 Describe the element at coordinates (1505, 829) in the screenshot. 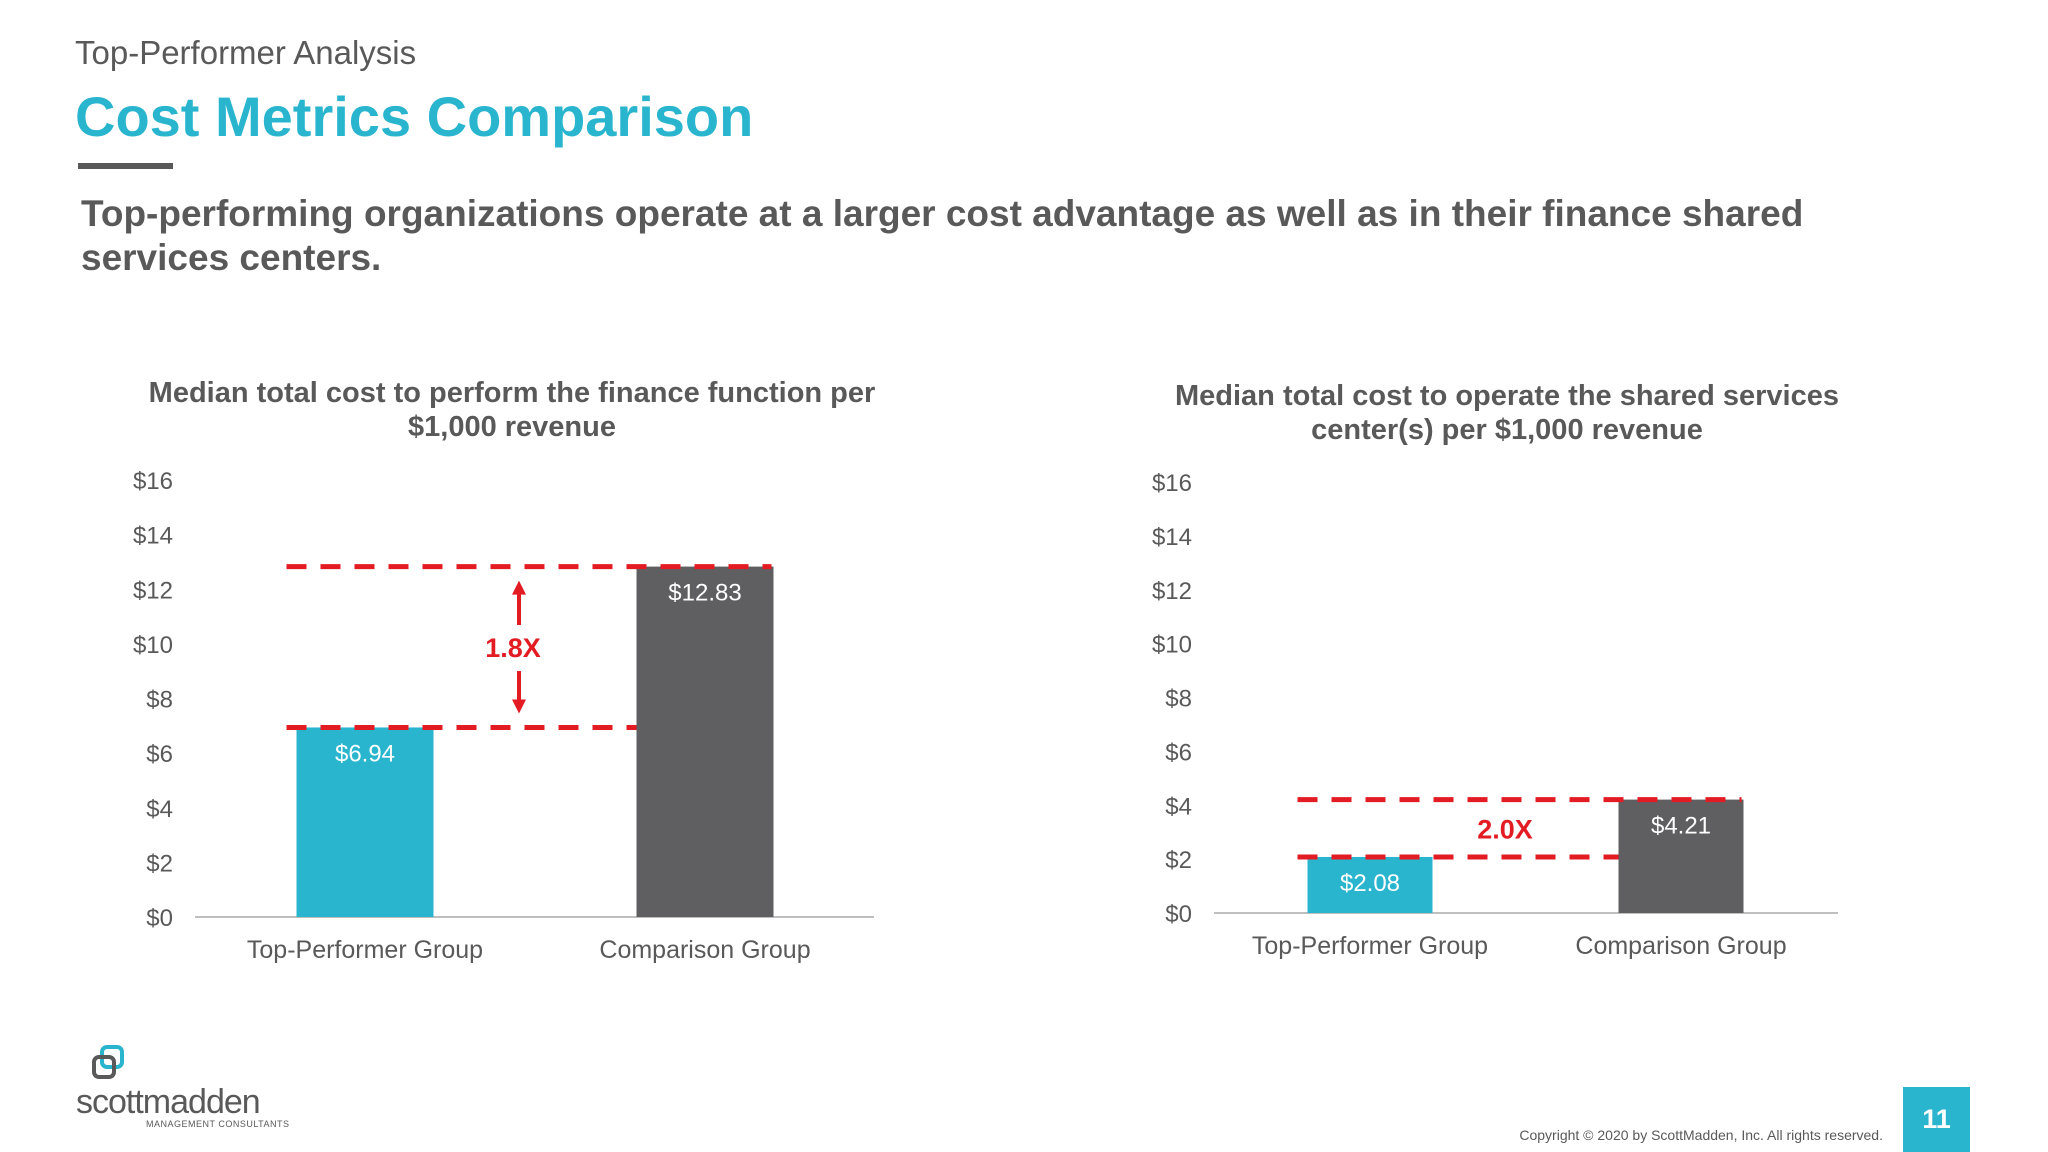

I see `ratio-annotation: 2.0X` at that location.